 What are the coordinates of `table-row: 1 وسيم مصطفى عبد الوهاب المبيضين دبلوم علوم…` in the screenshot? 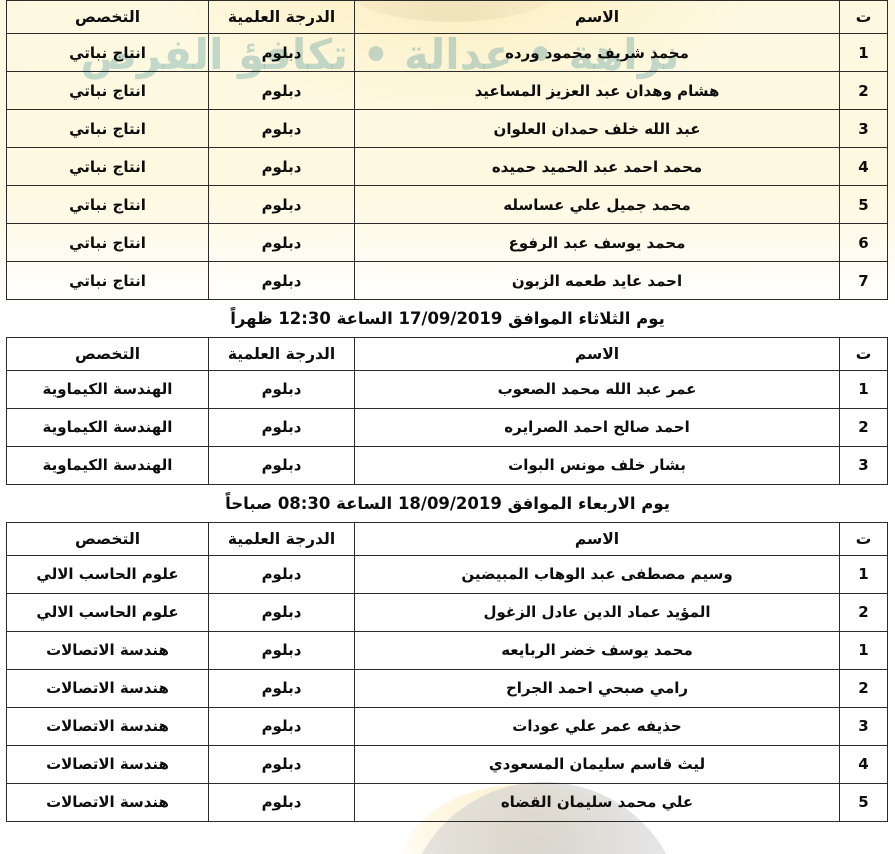 It's located at (447, 574).